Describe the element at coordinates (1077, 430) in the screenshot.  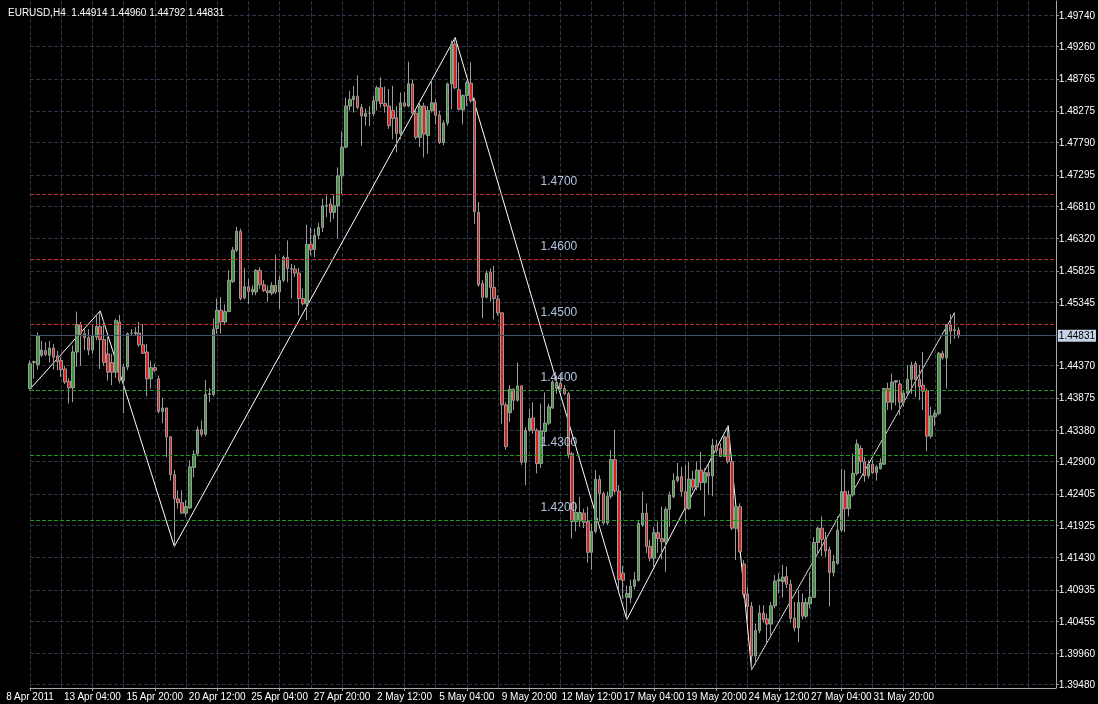
I see `y-tick-label: 1.43380` at that location.